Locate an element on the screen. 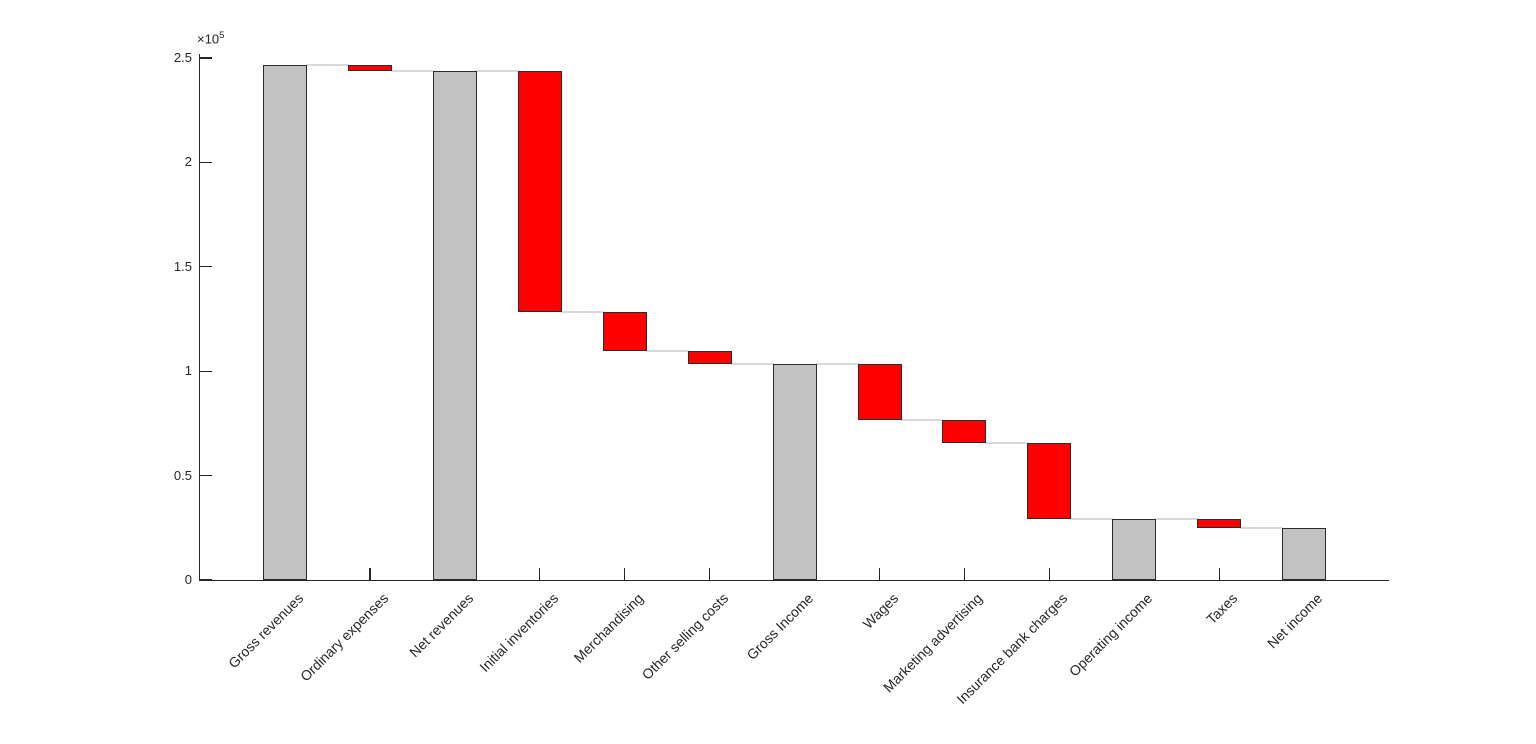 Image resolution: width=1536 pixels, height=744 pixels. exponent-sup-text: 5 is located at coordinates (222, 35).